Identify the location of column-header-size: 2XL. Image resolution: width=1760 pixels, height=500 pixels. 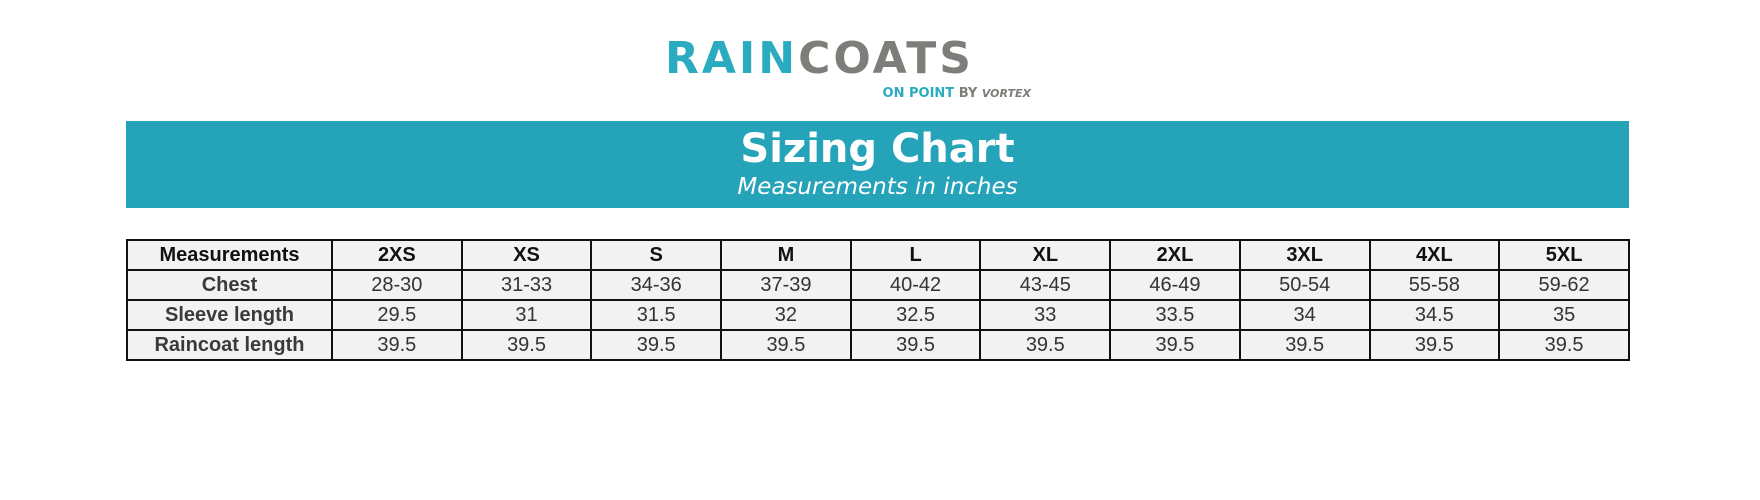
(1175, 255).